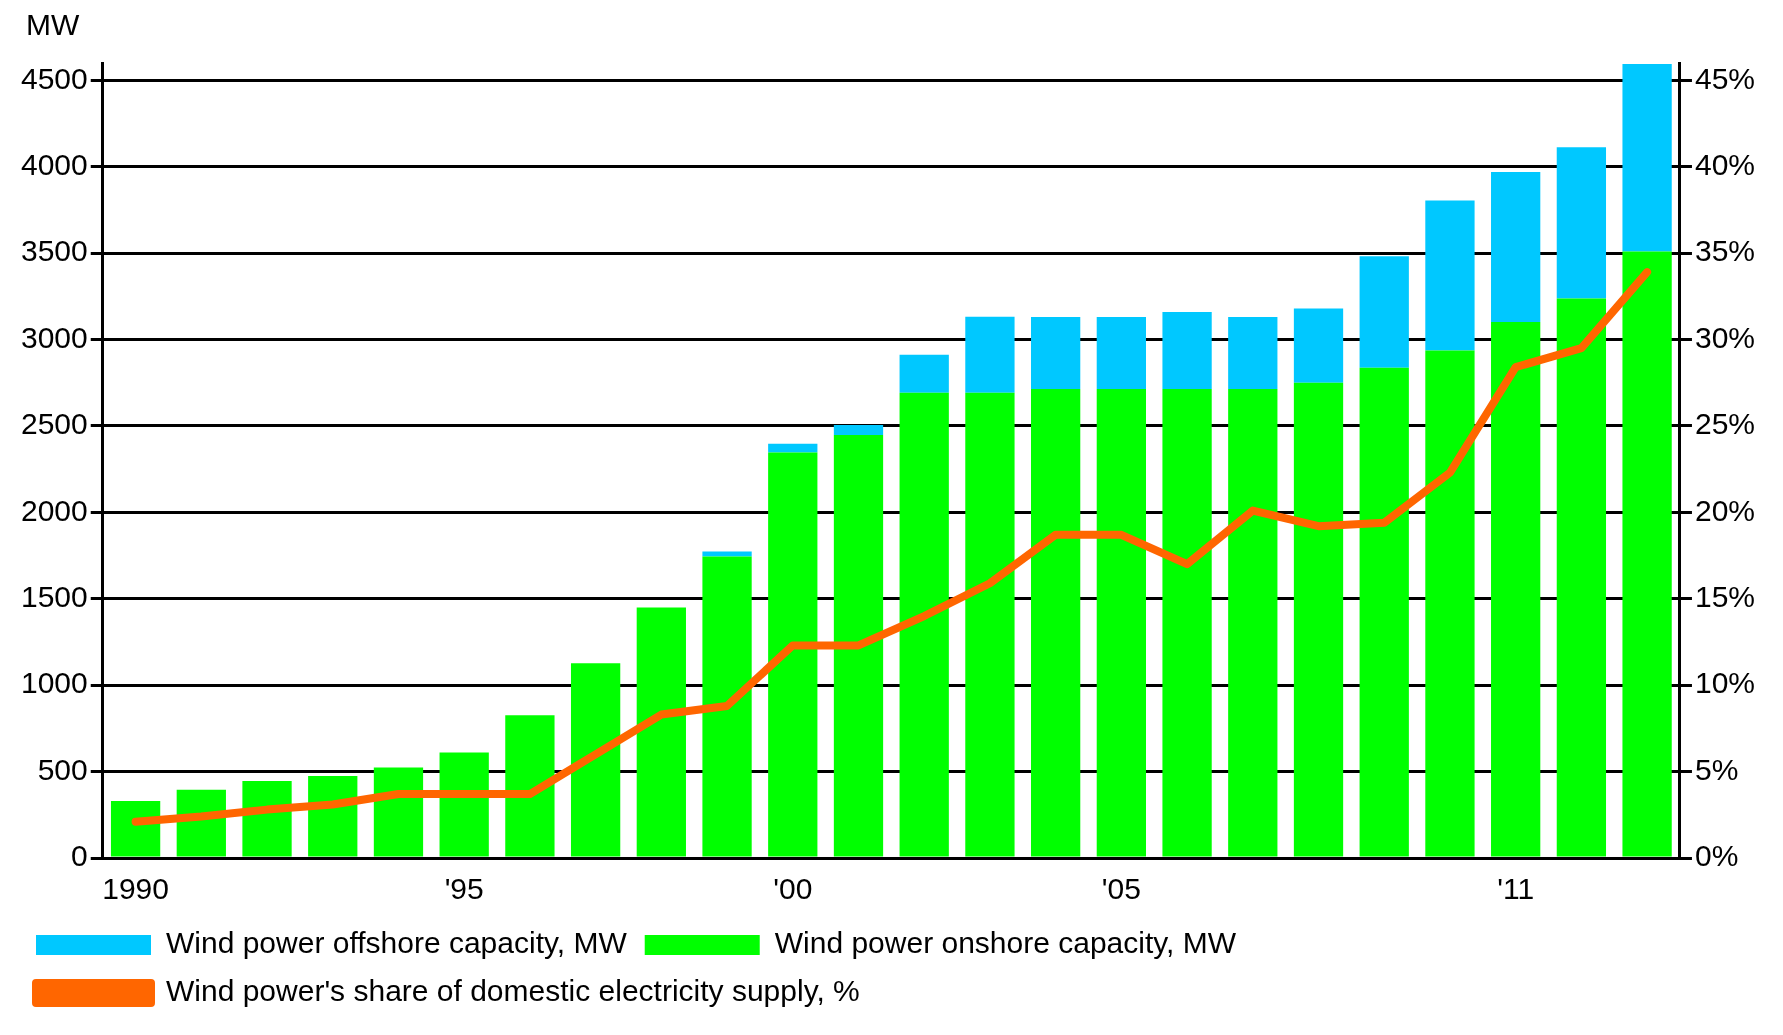 The width and height of the screenshot is (1783, 1035). I want to click on y2-tick-label: 40%, so click(1724, 164).